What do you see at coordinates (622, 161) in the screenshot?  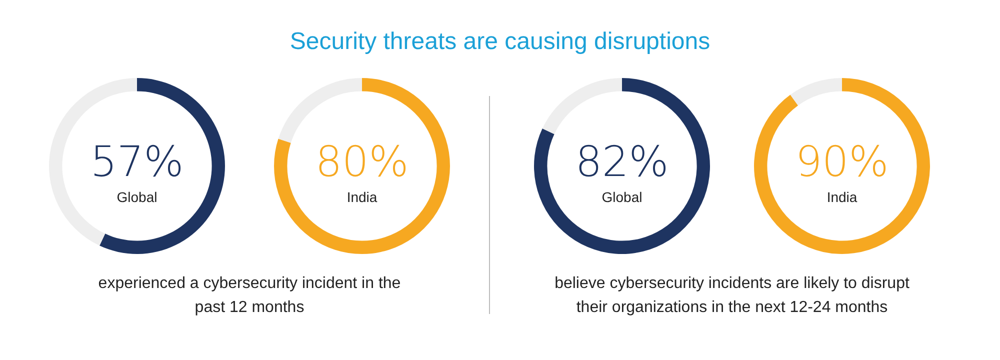 I see `data-label: 82%` at bounding box center [622, 161].